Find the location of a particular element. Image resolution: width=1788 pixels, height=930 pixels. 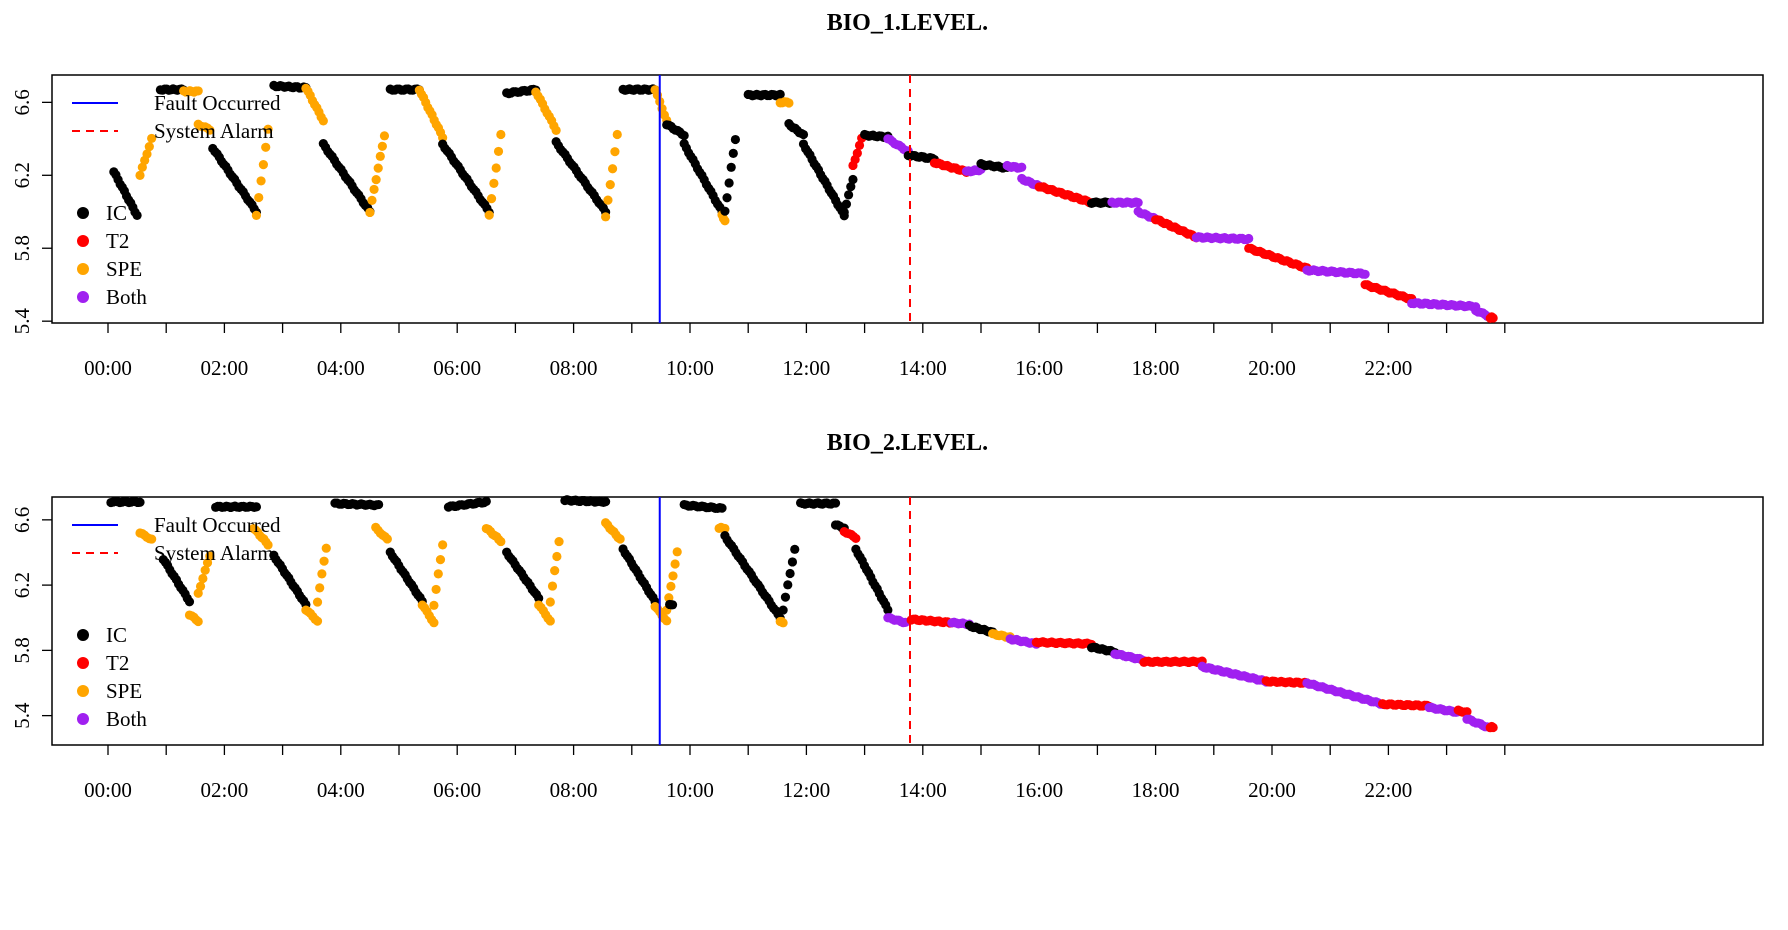

x-tick-label: 18:00 is located at coordinates (1156, 368).